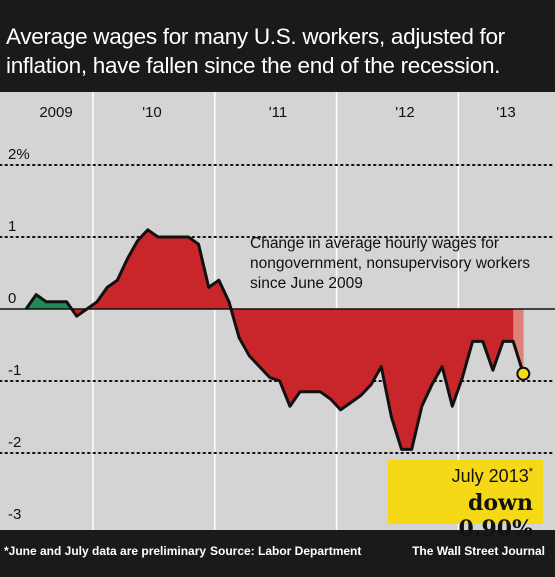  I want to click on y-tick-label: -2, so click(14, 442).